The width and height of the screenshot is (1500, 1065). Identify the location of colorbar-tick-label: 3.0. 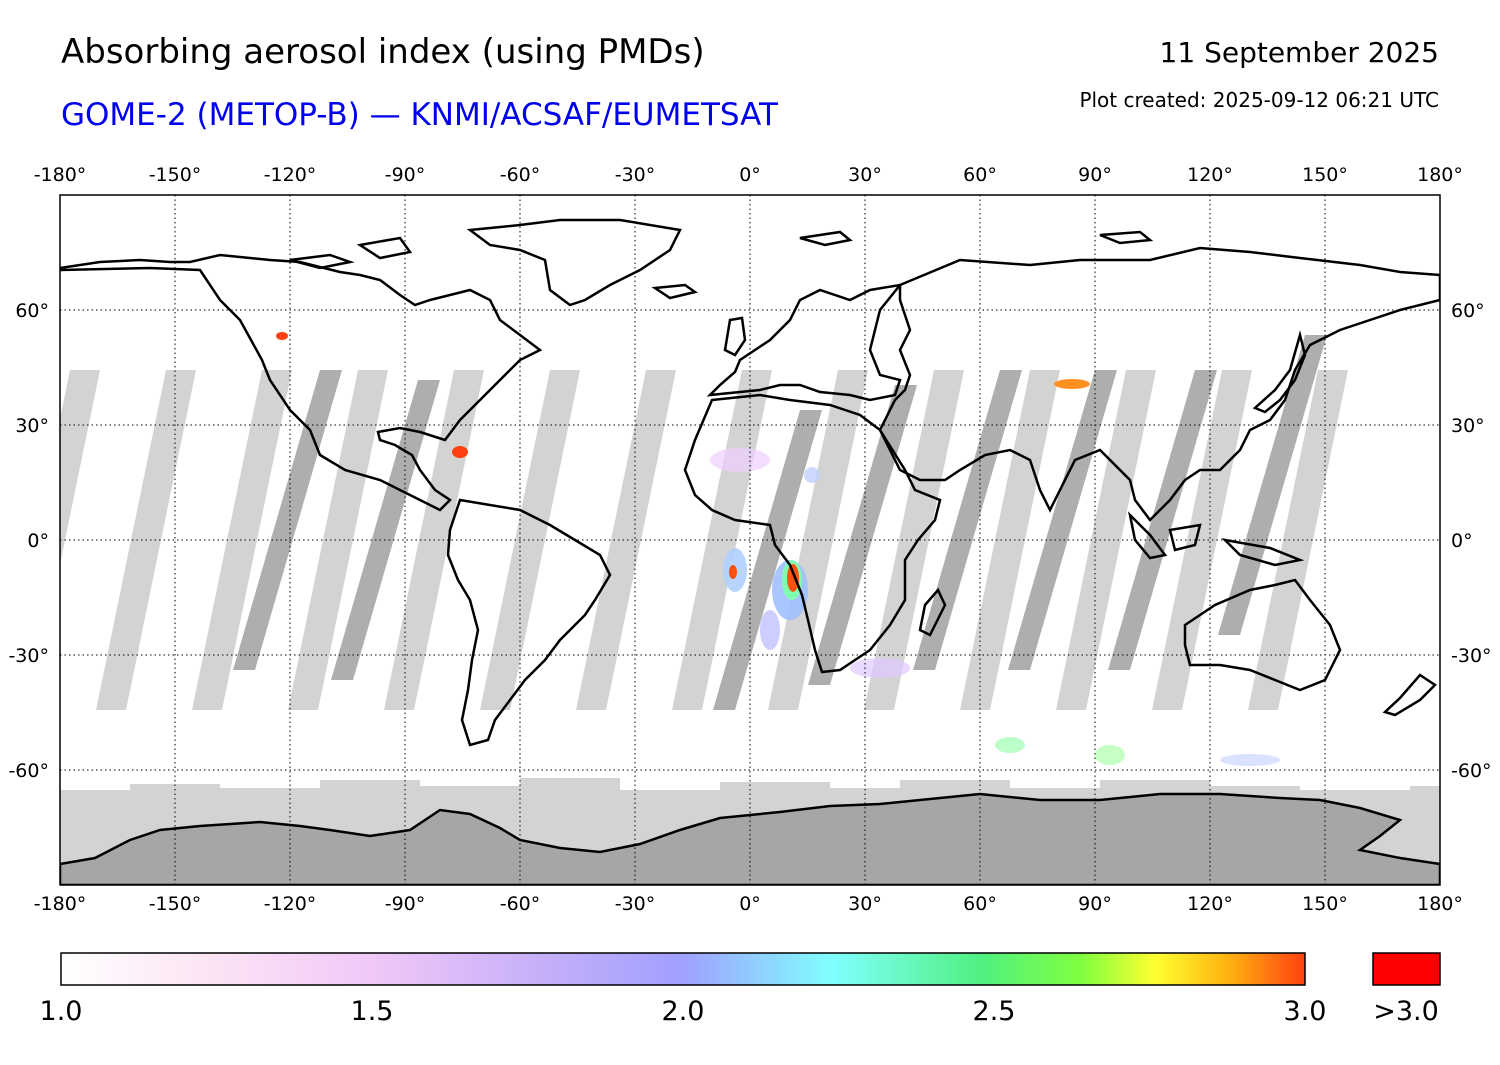
(1305, 1011).